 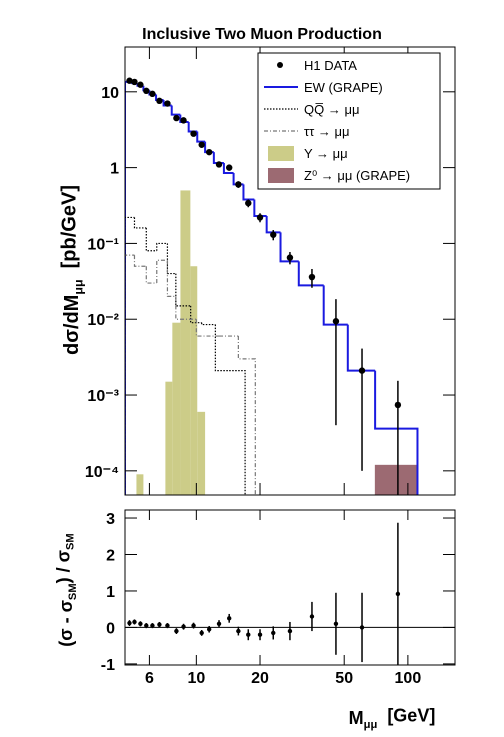 What do you see at coordinates (343, 87) in the screenshot?
I see `legend-label: EW (GRAPE)` at bounding box center [343, 87].